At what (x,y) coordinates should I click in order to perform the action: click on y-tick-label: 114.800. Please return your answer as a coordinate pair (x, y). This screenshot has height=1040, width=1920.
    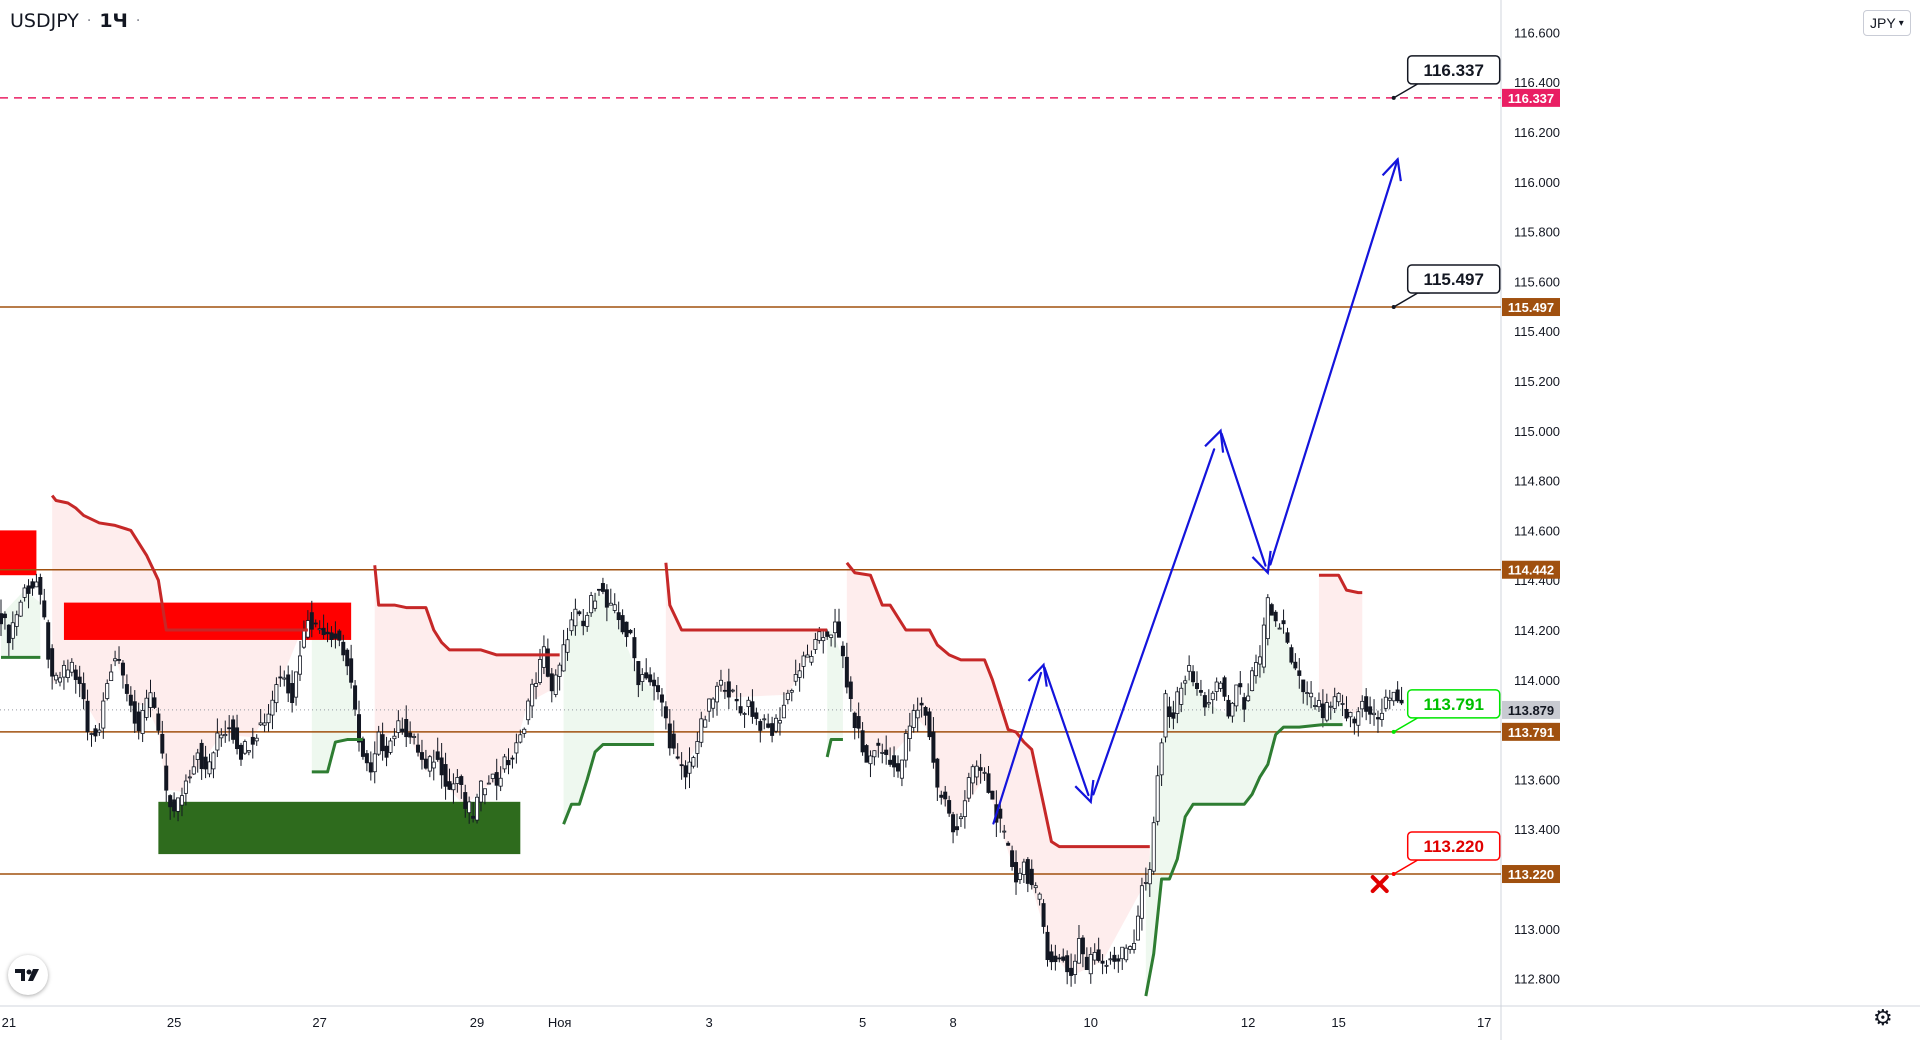
    Looking at the image, I should click on (1537, 481).